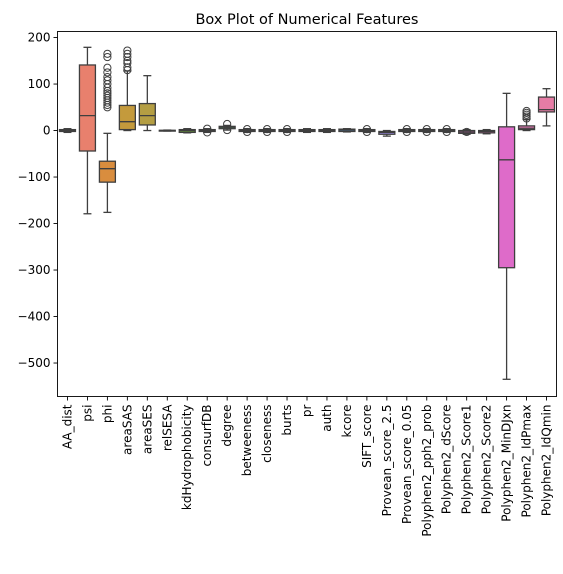  I want to click on box-relSESA, so click(167, 130).